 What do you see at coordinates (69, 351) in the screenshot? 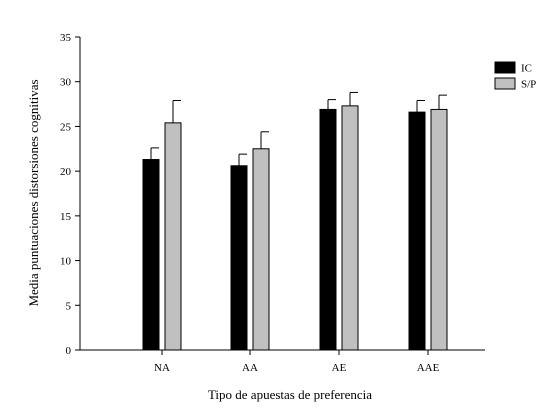
I see `y-tick-label: 0` at bounding box center [69, 351].